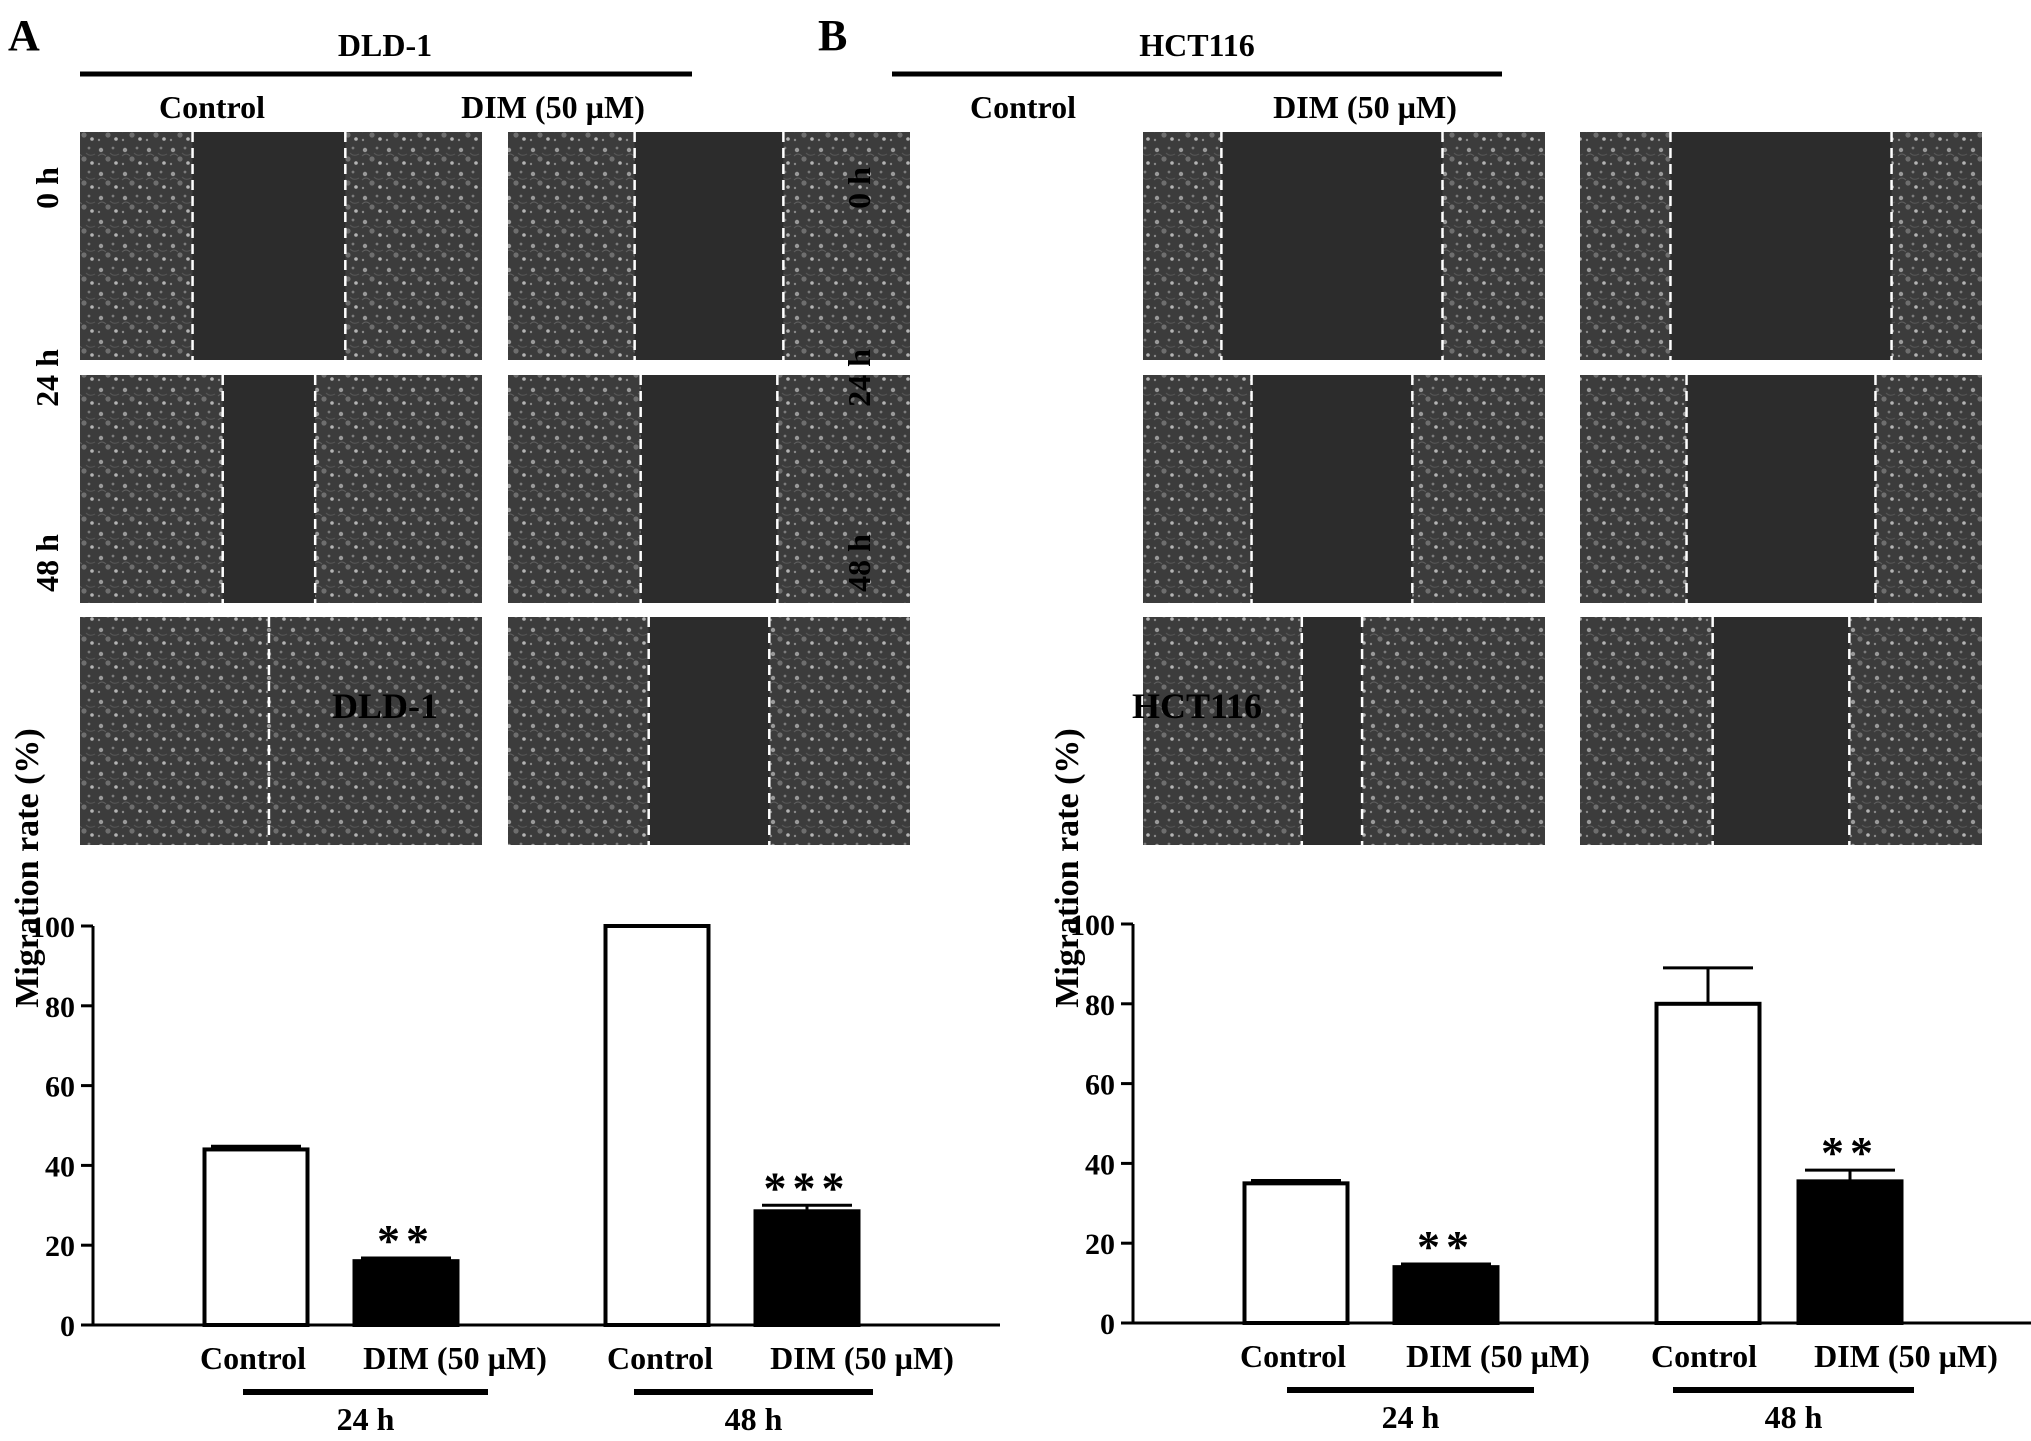 This screenshot has width=2031, height=1441. Describe the element at coordinates (553, 107) in the screenshot. I see `panel-a-col-dim: DIM (50 µM)` at that location.